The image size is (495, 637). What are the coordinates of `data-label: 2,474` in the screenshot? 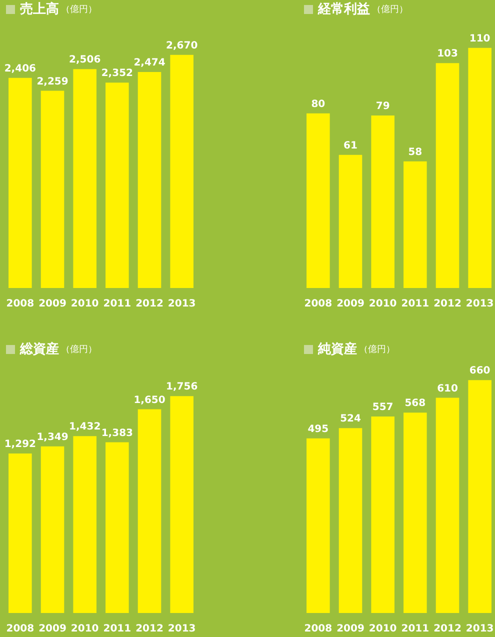 It's located at (150, 63).